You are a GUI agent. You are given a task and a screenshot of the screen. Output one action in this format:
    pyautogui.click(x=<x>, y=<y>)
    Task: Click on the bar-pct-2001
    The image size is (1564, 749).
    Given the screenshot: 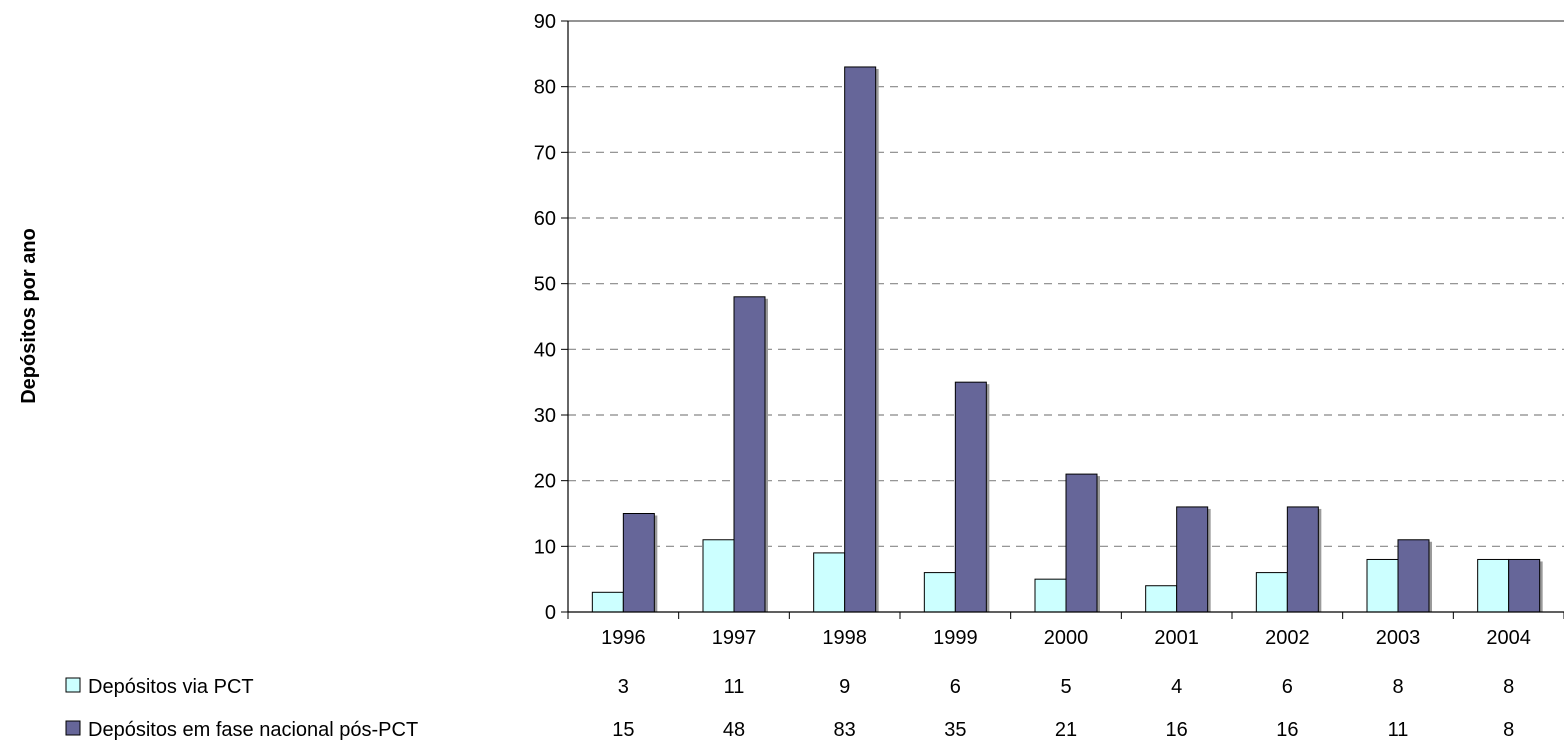 What is the action you would take?
    pyautogui.click(x=1161, y=599)
    